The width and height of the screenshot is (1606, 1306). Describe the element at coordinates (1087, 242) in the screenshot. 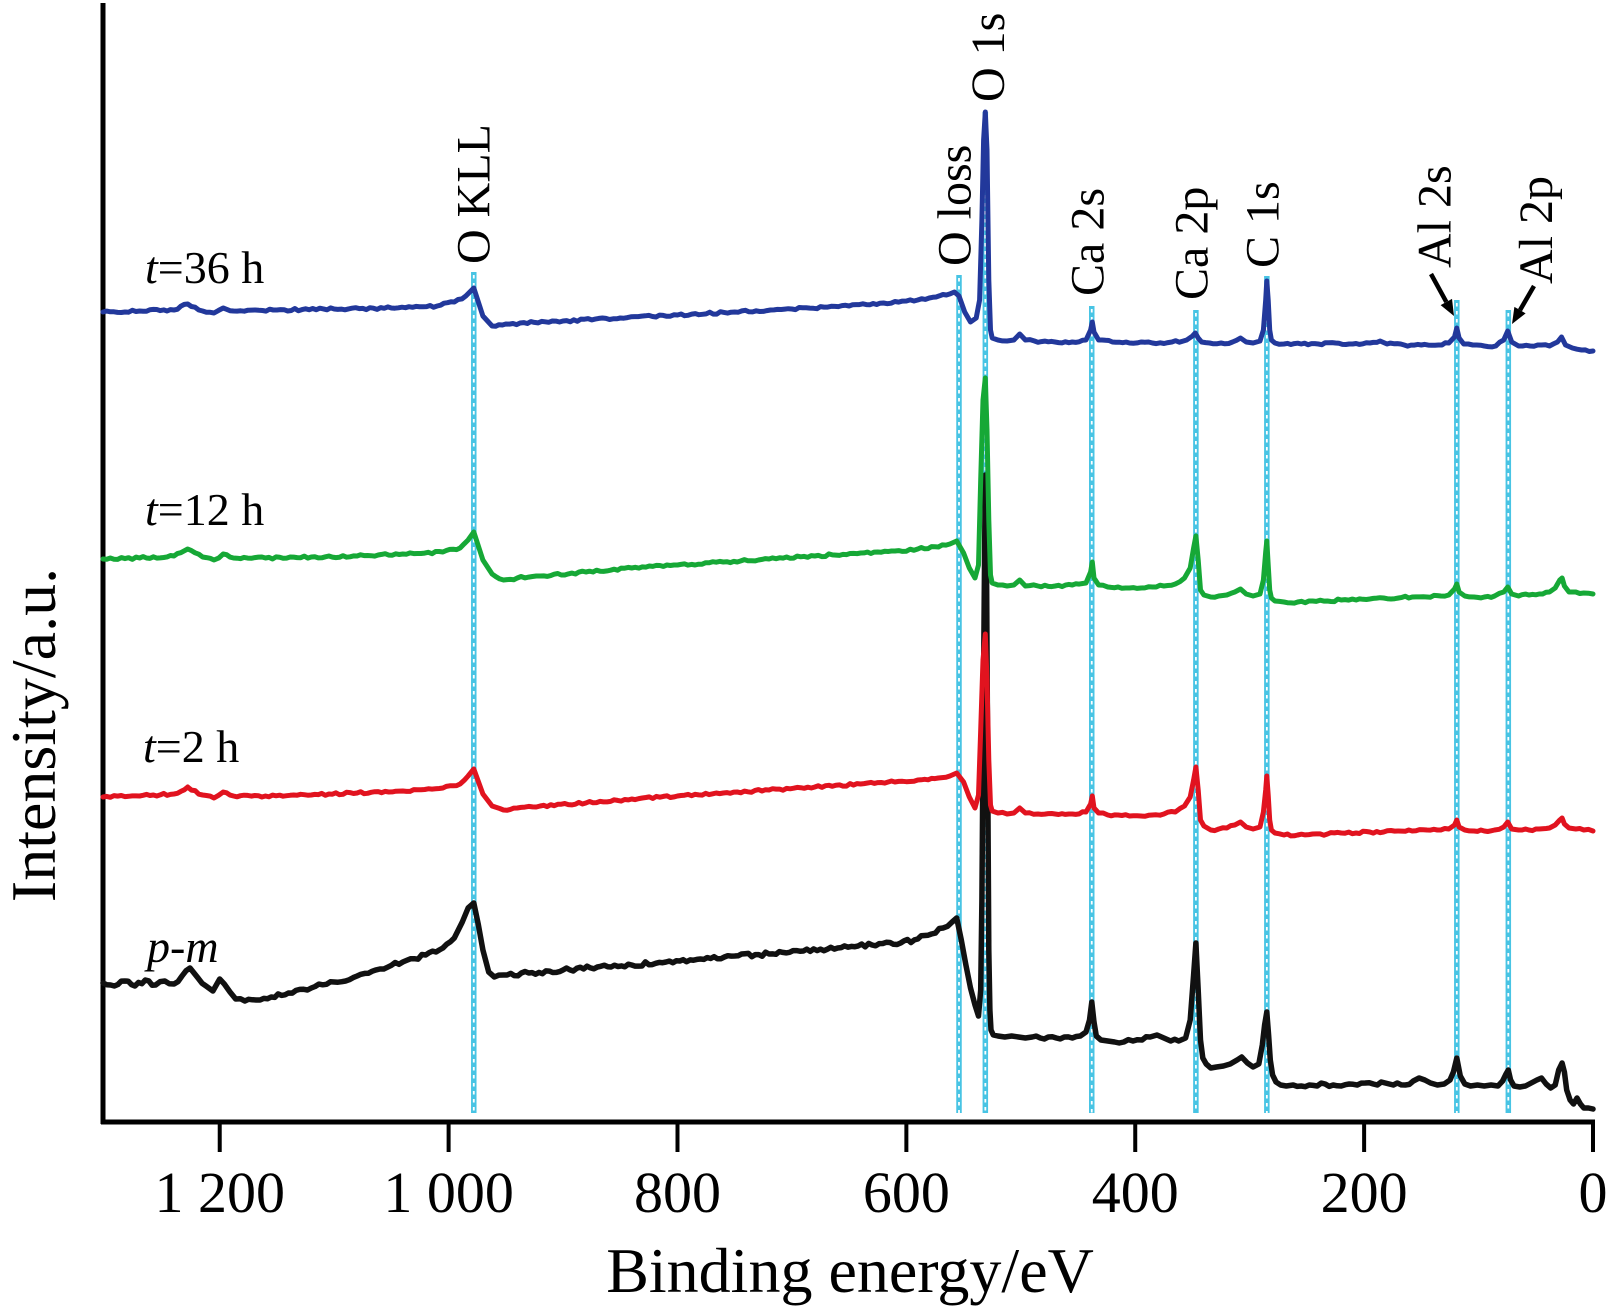

I see `peak-label-ca-2s: Ca 2s` at that location.